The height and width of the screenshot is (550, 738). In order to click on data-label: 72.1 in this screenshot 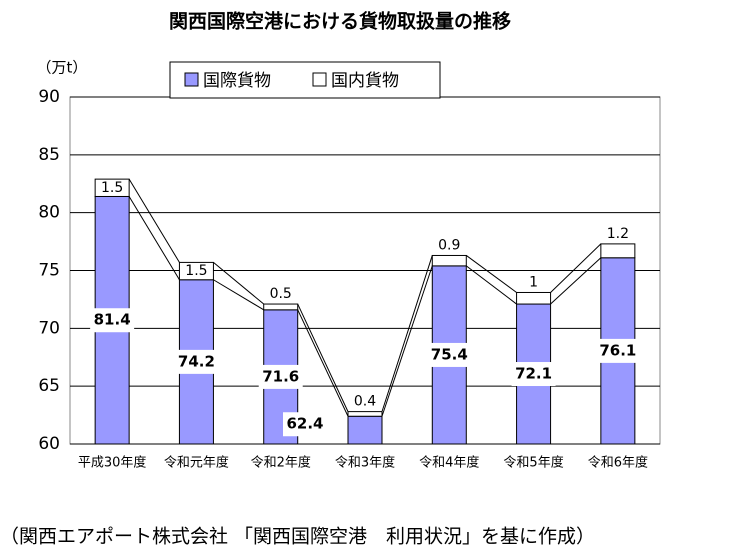, I will do `click(533, 374)`.